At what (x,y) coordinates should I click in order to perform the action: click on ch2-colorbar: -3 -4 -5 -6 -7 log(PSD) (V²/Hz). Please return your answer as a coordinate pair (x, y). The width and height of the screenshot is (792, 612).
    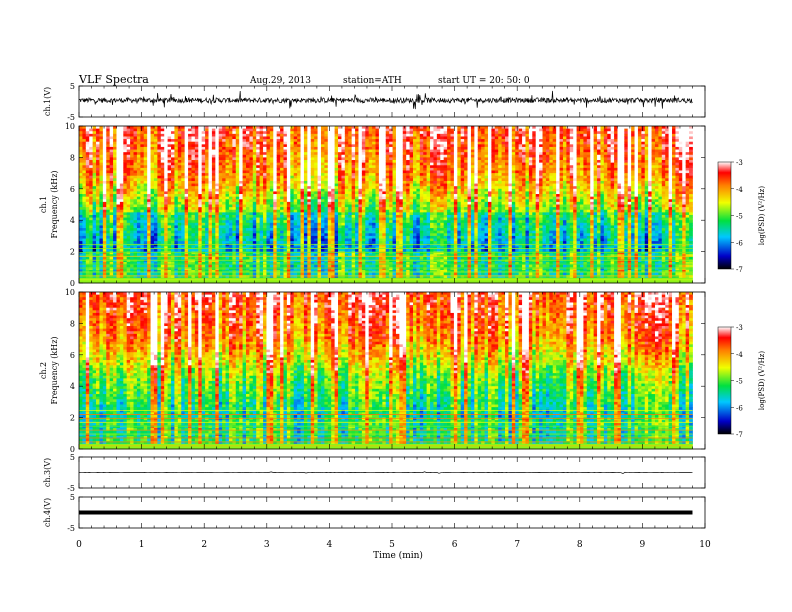
    Looking at the image, I should click on (741, 381).